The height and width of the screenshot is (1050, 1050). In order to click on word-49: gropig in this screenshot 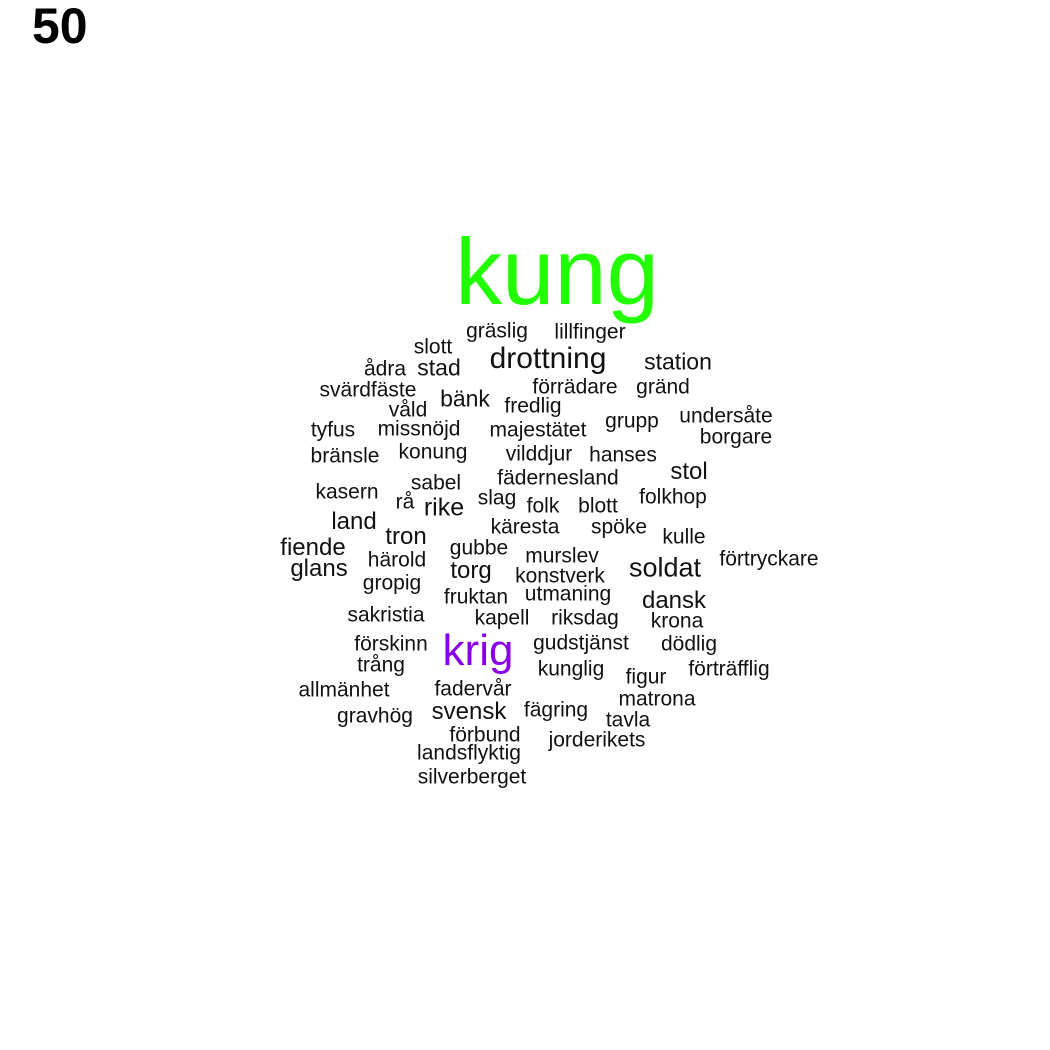, I will do `click(392, 583)`.